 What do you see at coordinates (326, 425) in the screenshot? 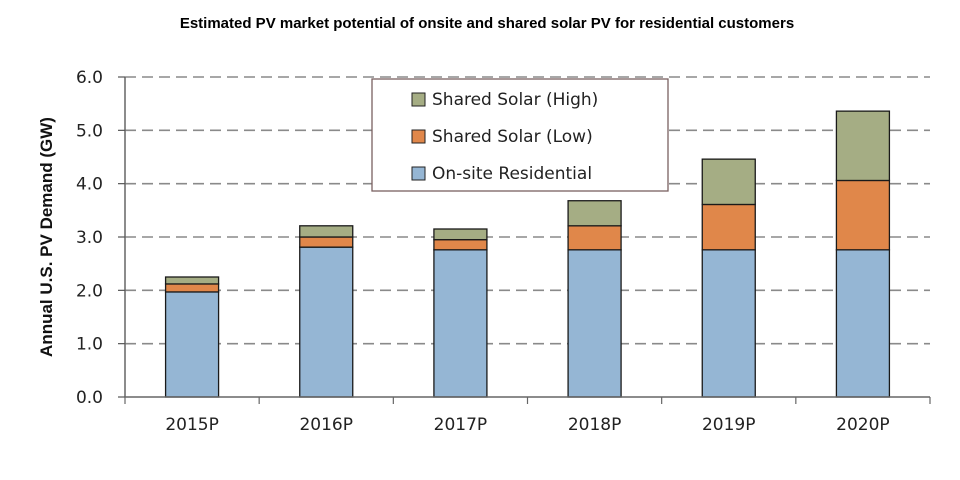
I see `x-tick-label: 2016P` at bounding box center [326, 425].